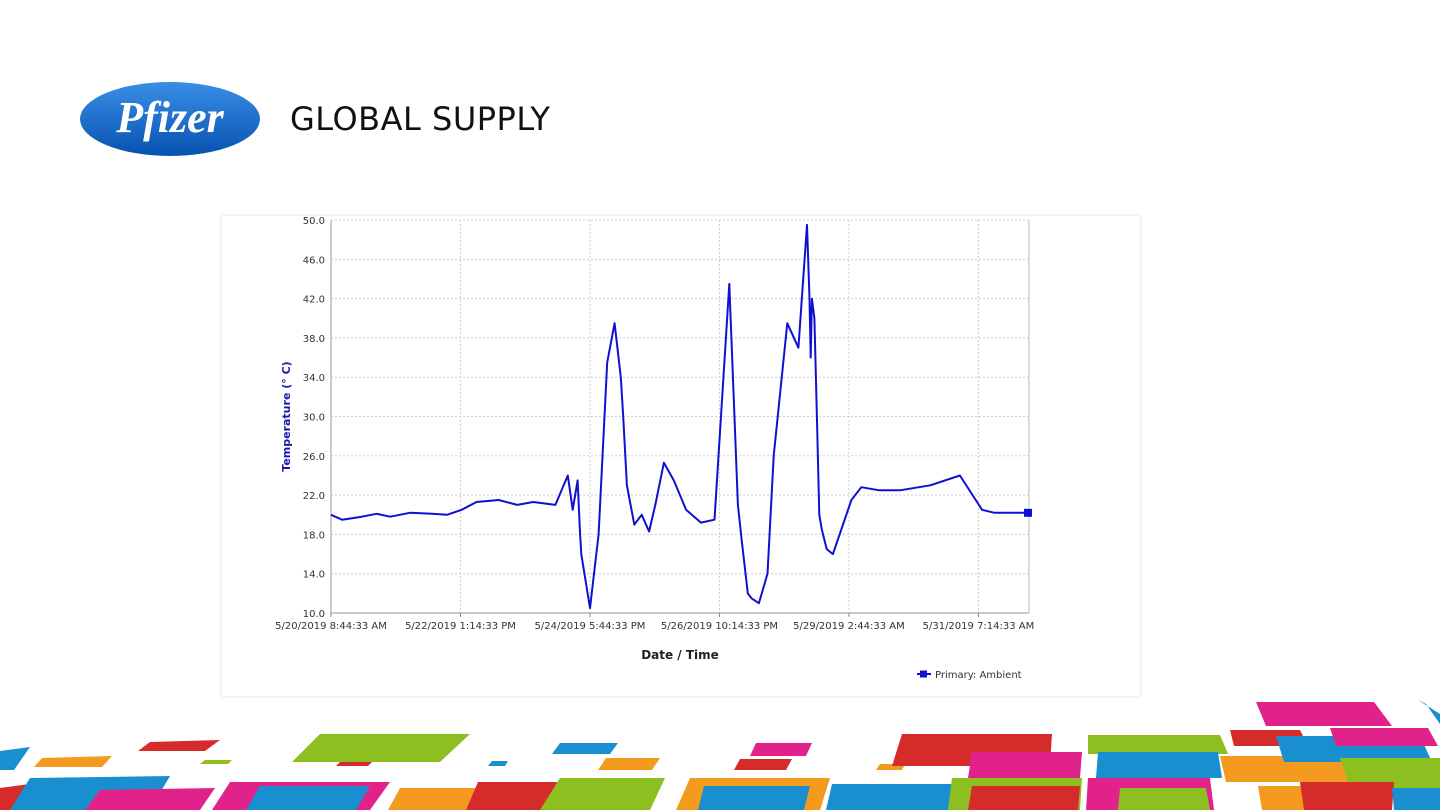 The height and width of the screenshot is (810, 1440). I want to click on x-tick-label: 5/29/2019 2:44:33 AM, so click(849, 626).